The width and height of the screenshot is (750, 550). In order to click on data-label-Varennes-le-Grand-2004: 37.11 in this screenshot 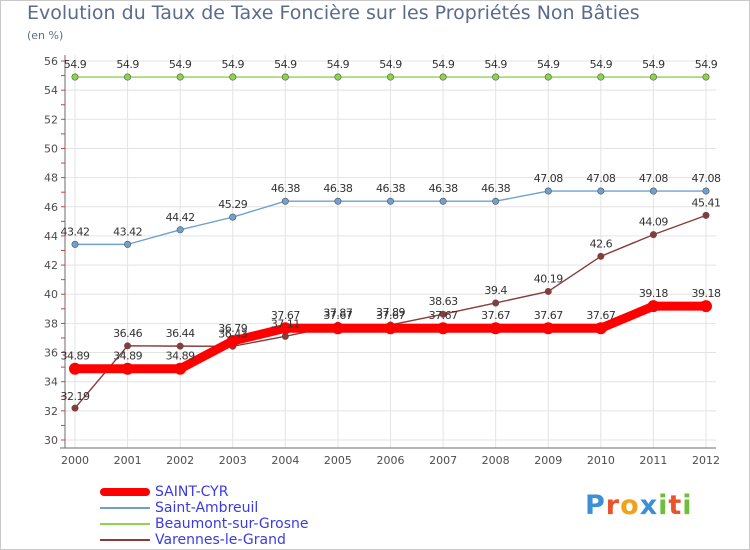, I will do `click(285, 323)`.